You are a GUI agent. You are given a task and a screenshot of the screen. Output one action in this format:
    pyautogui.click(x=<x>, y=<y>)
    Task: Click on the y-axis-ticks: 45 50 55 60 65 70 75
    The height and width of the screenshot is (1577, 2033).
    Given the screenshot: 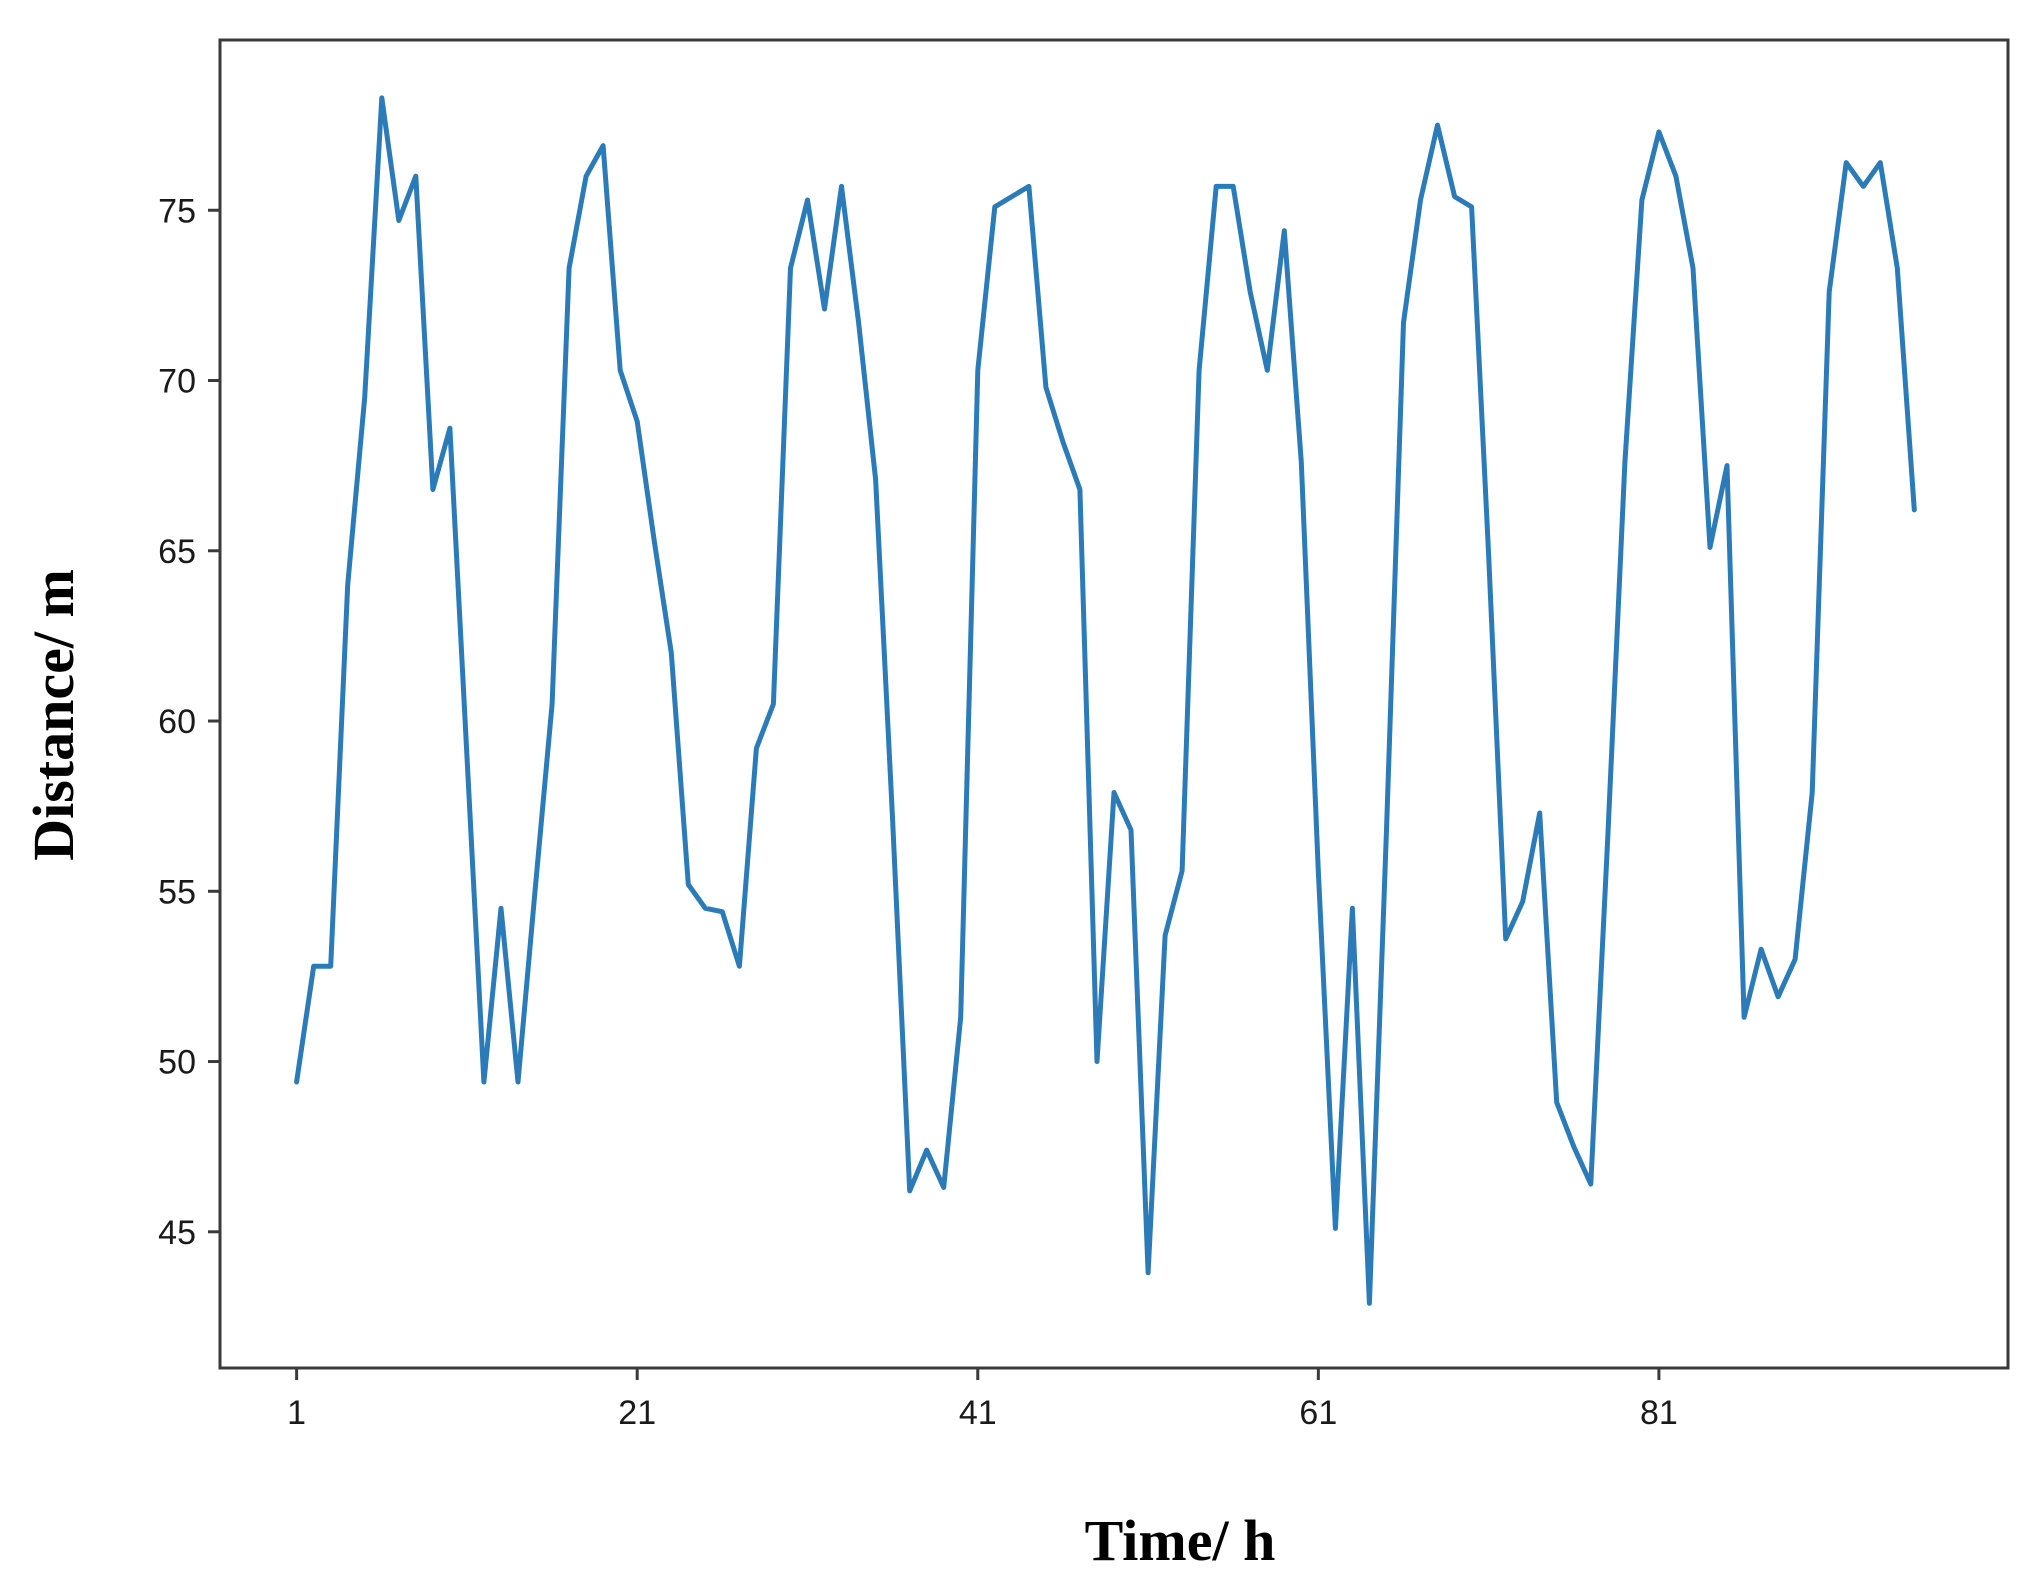 What is the action you would take?
    pyautogui.click(x=189, y=722)
    